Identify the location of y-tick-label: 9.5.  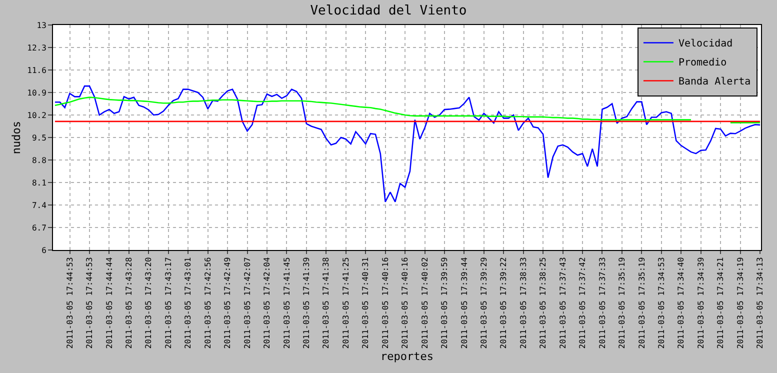
(39, 137).